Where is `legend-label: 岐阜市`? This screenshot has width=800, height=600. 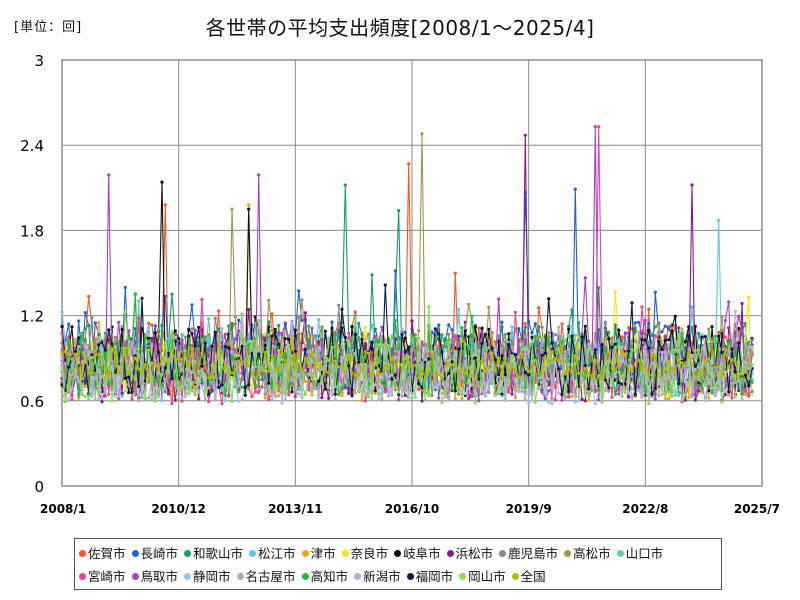 legend-label: 岐阜市 is located at coordinates (422, 553).